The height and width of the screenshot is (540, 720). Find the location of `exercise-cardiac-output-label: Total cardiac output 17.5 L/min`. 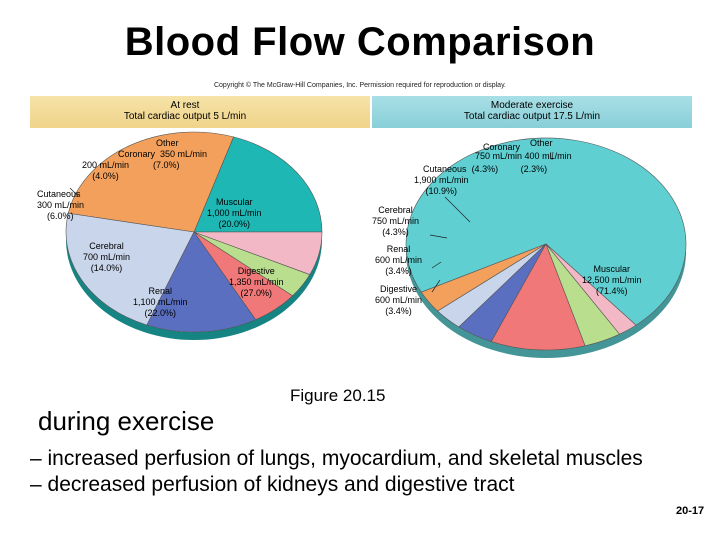

exercise-cardiac-output-label: Total cardiac output 17.5 L/min is located at coordinates (532, 116).